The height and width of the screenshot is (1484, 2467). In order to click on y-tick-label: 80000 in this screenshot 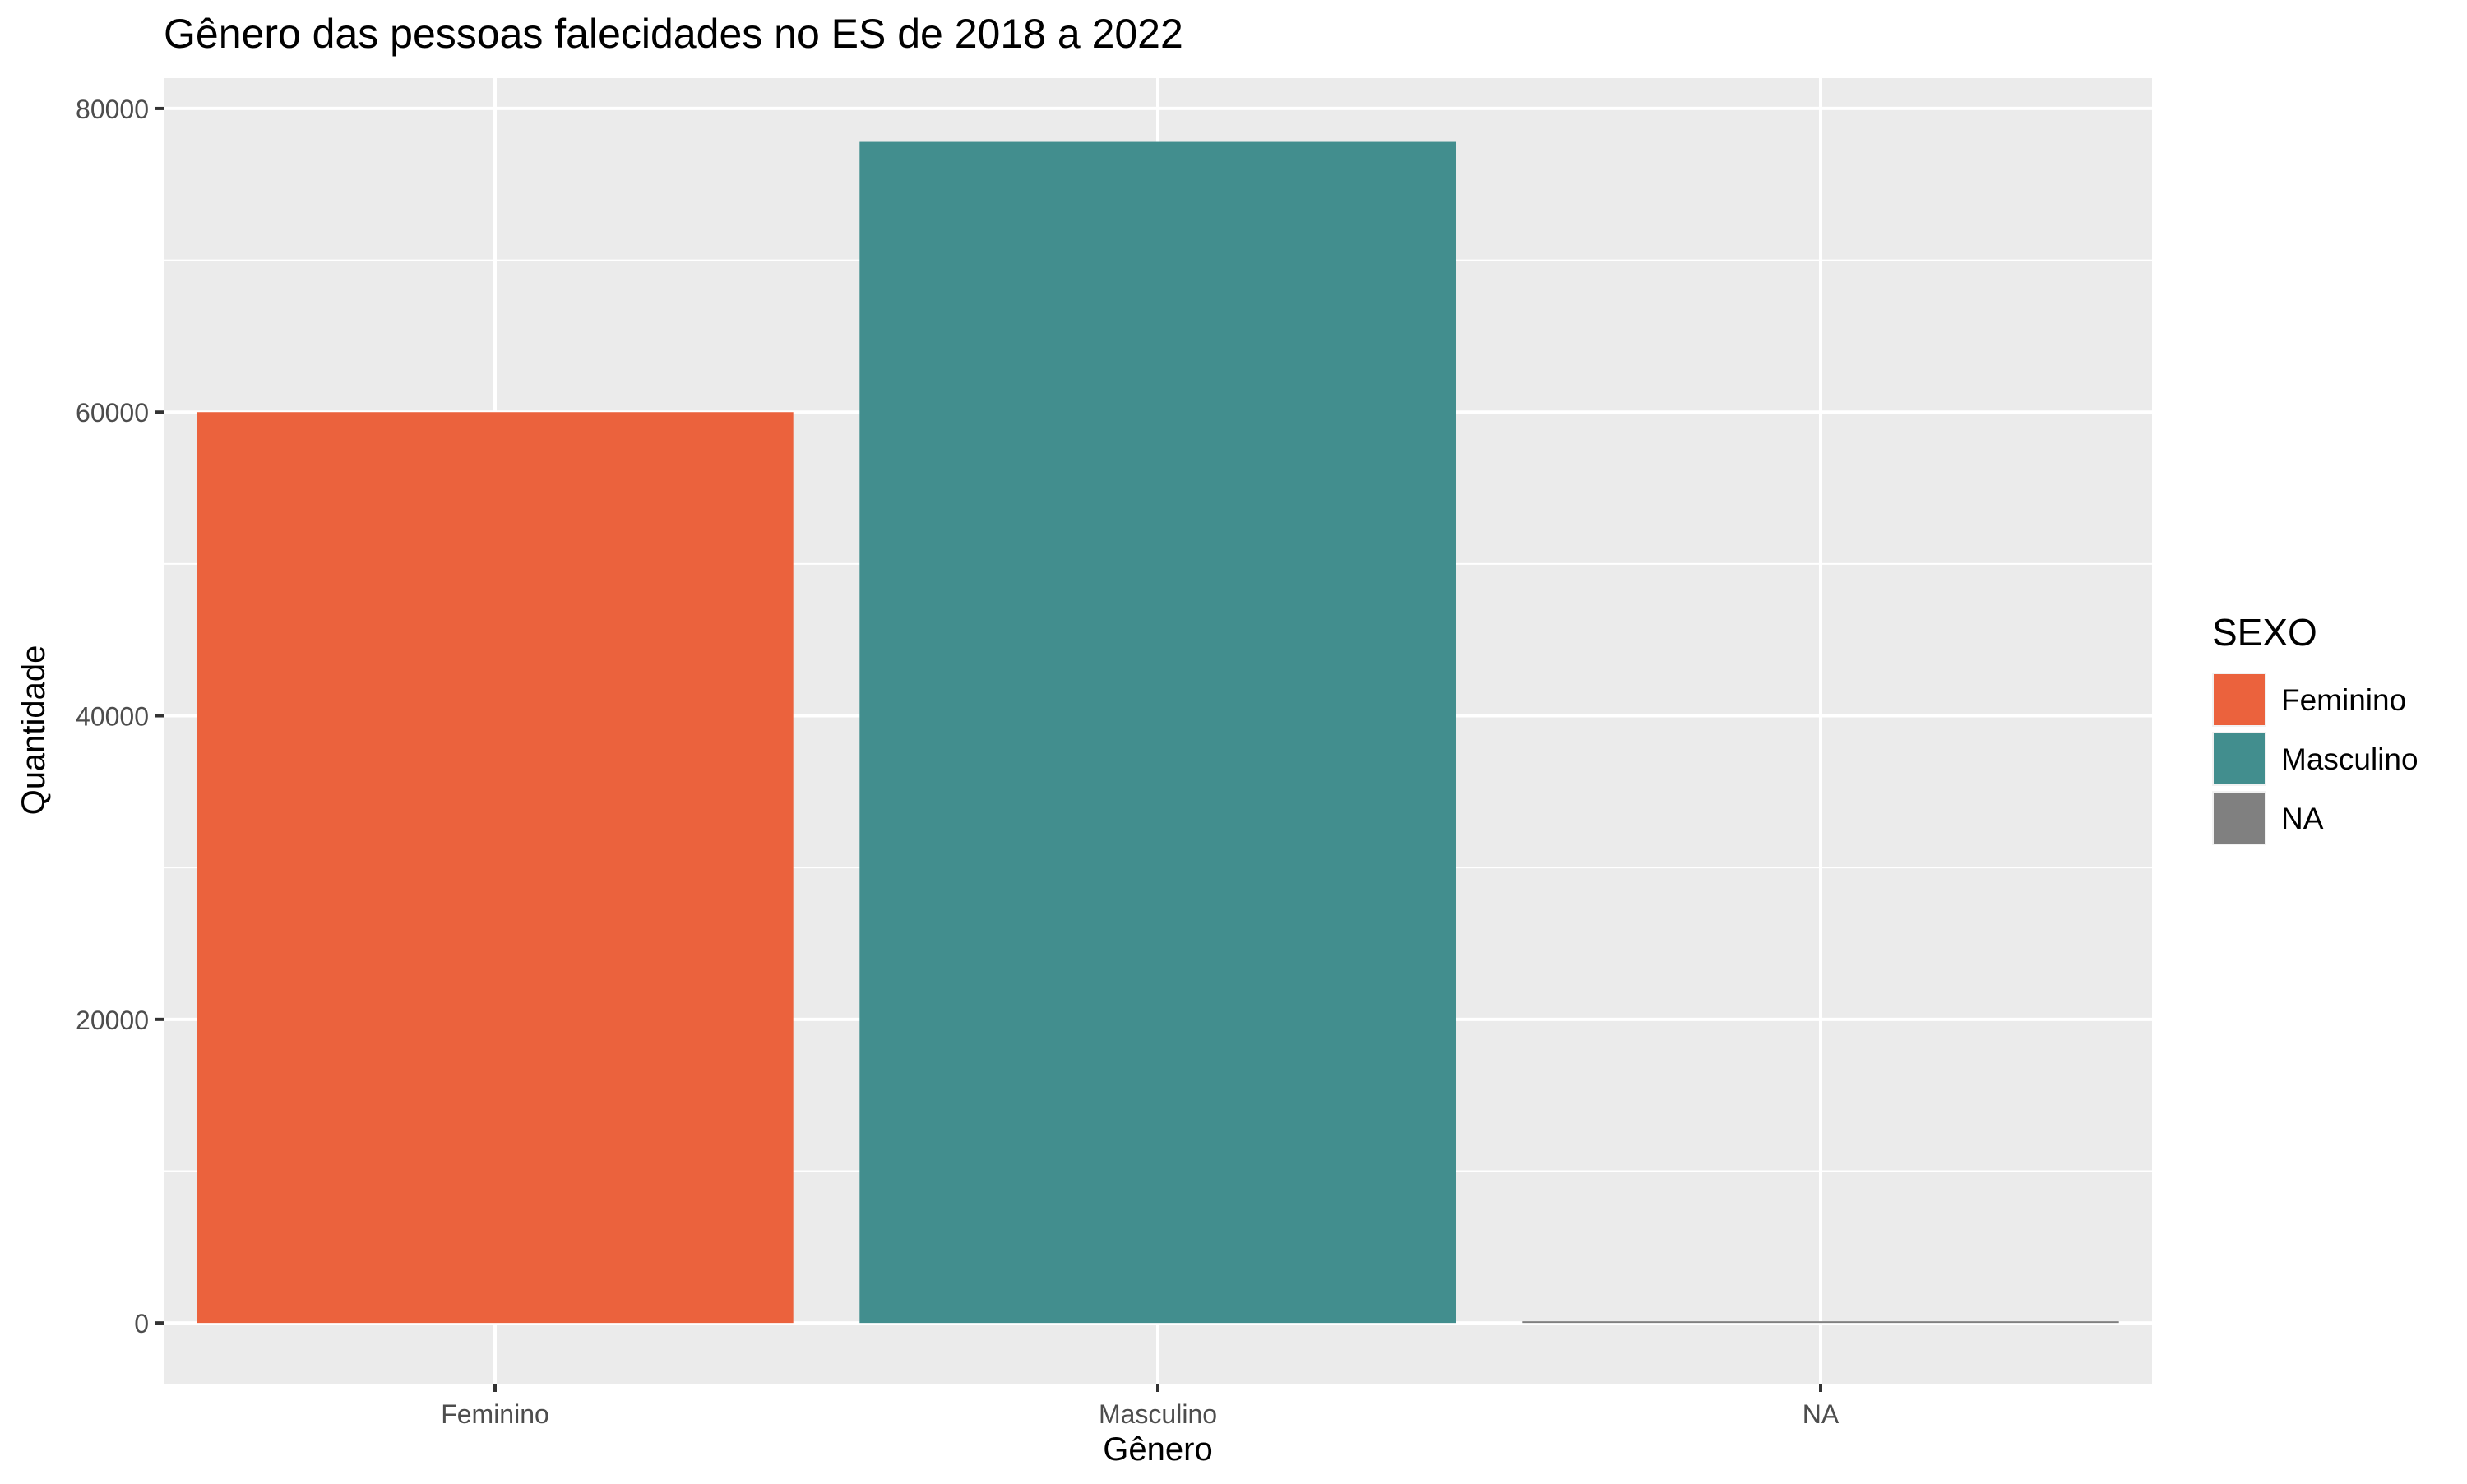, I will do `click(112, 110)`.